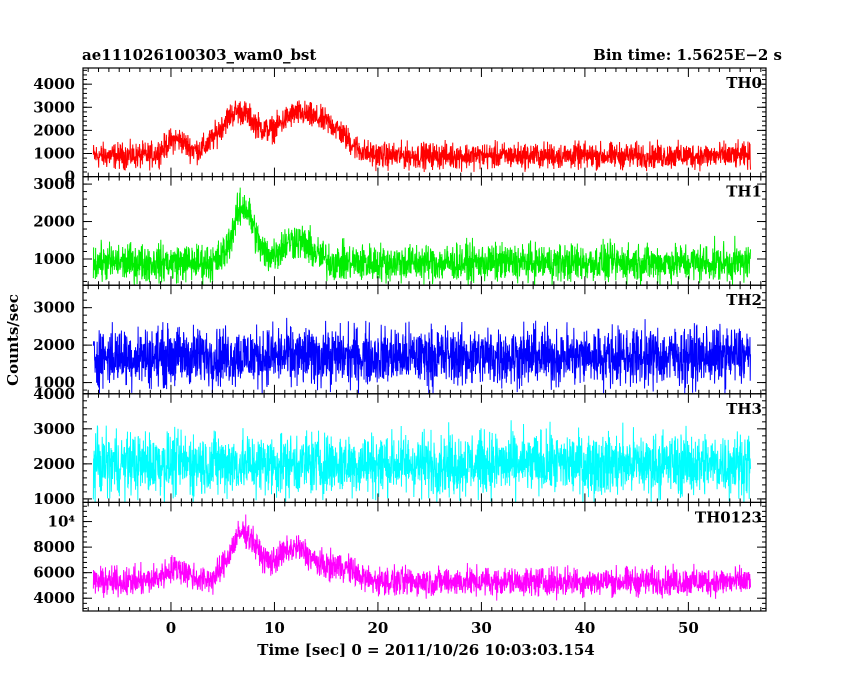 Image resolution: width=850 pixels, height=684 pixels. What do you see at coordinates (744, 409) in the screenshot?
I see `panel-label-th3: TH3` at bounding box center [744, 409].